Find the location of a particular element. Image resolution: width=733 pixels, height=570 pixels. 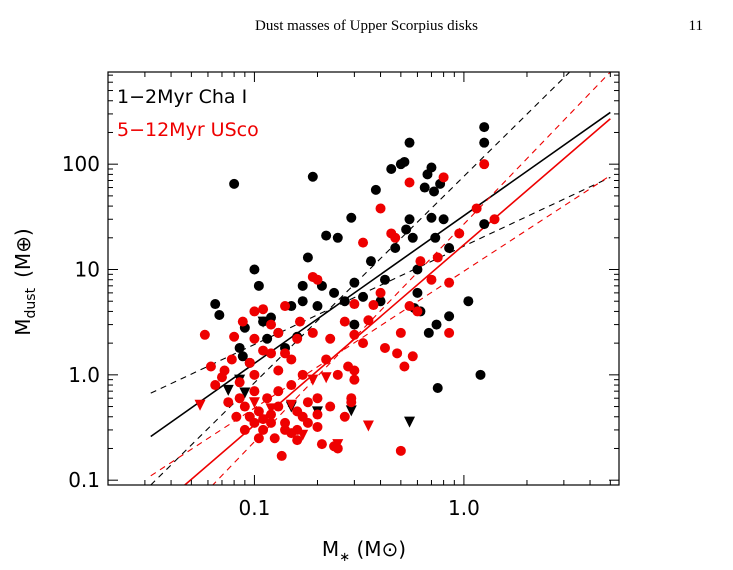

x-tick-label: 1.0 is located at coordinates (464, 508).